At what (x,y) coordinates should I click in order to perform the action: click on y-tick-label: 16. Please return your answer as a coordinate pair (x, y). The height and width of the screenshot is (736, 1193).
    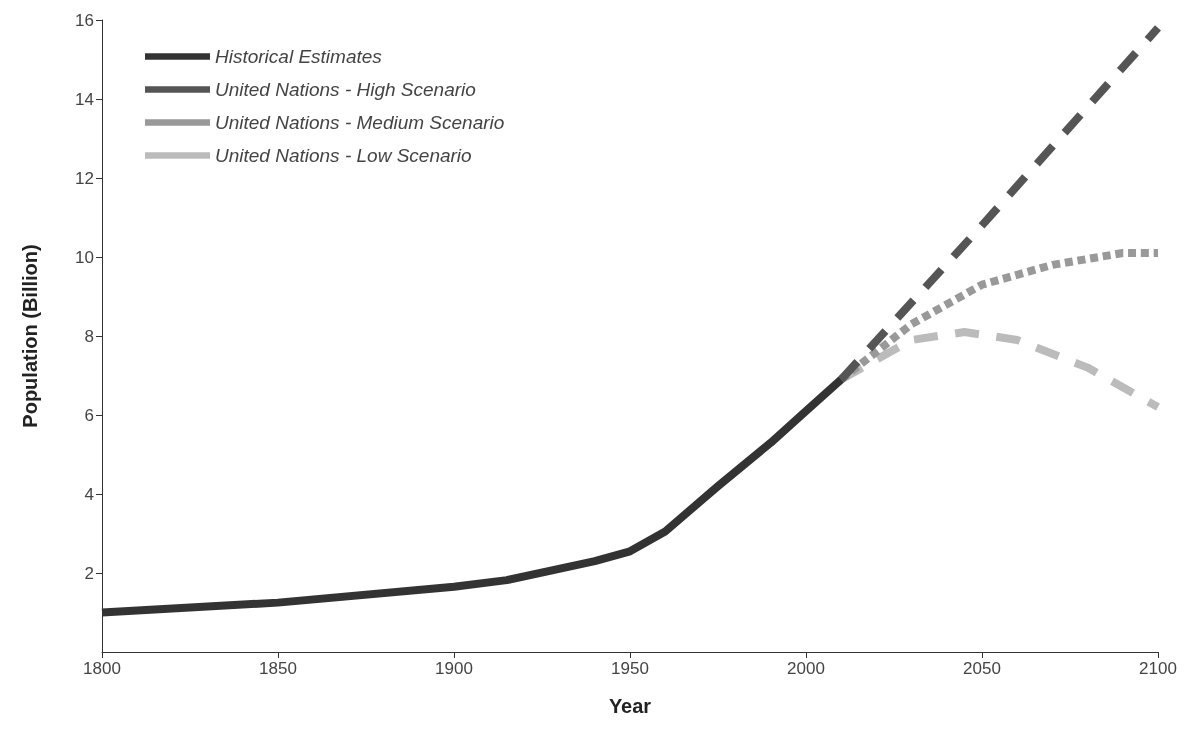
    Looking at the image, I should click on (84, 20).